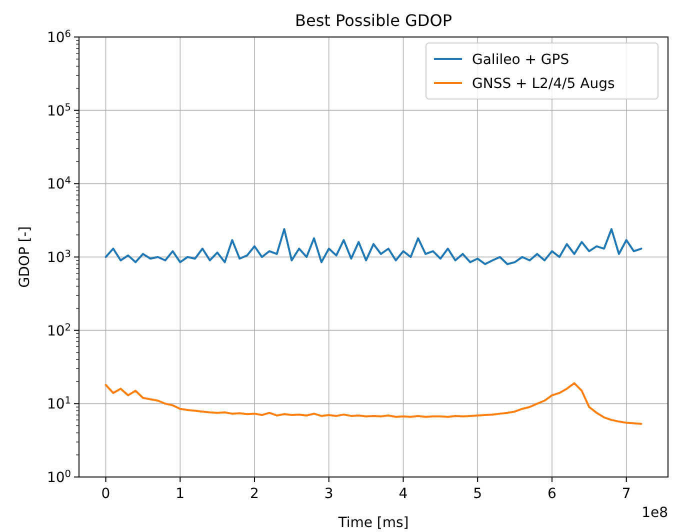 This screenshot has width=675, height=532. What do you see at coordinates (58, 257) in the screenshot?
I see `y-tick-label: 10$^{3}$` at bounding box center [58, 257].